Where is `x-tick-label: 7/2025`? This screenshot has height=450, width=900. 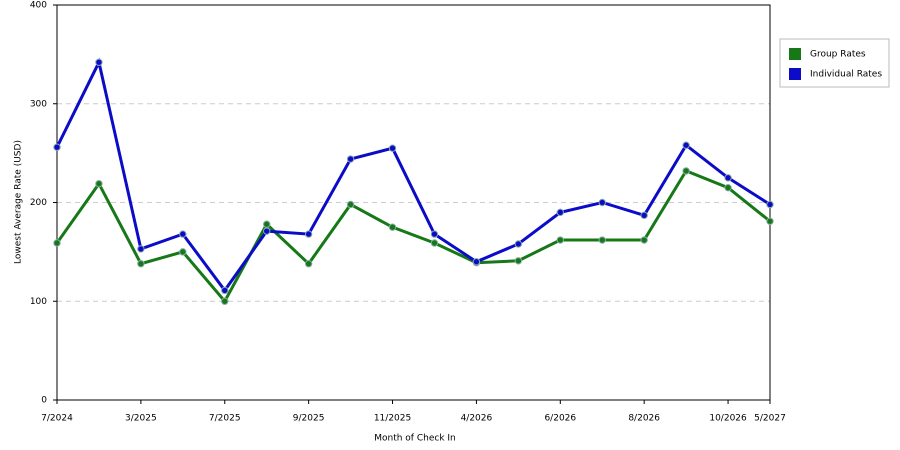 x-tick-label: 7/2025 is located at coordinates (225, 419).